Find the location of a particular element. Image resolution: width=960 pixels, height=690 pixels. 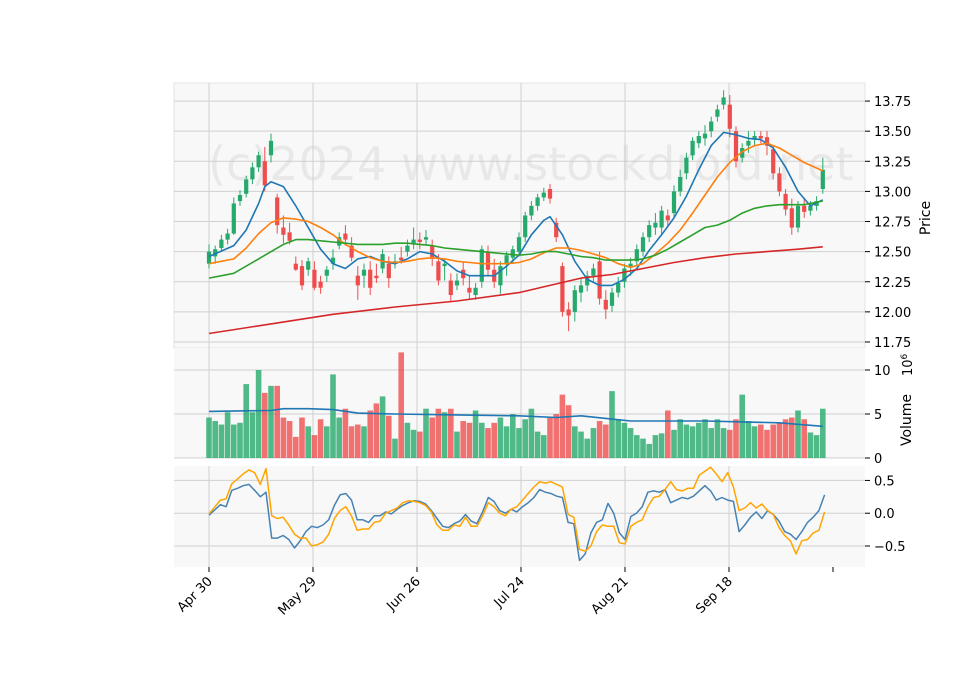

x-tick-label: Jul 24 is located at coordinates (509, 592).